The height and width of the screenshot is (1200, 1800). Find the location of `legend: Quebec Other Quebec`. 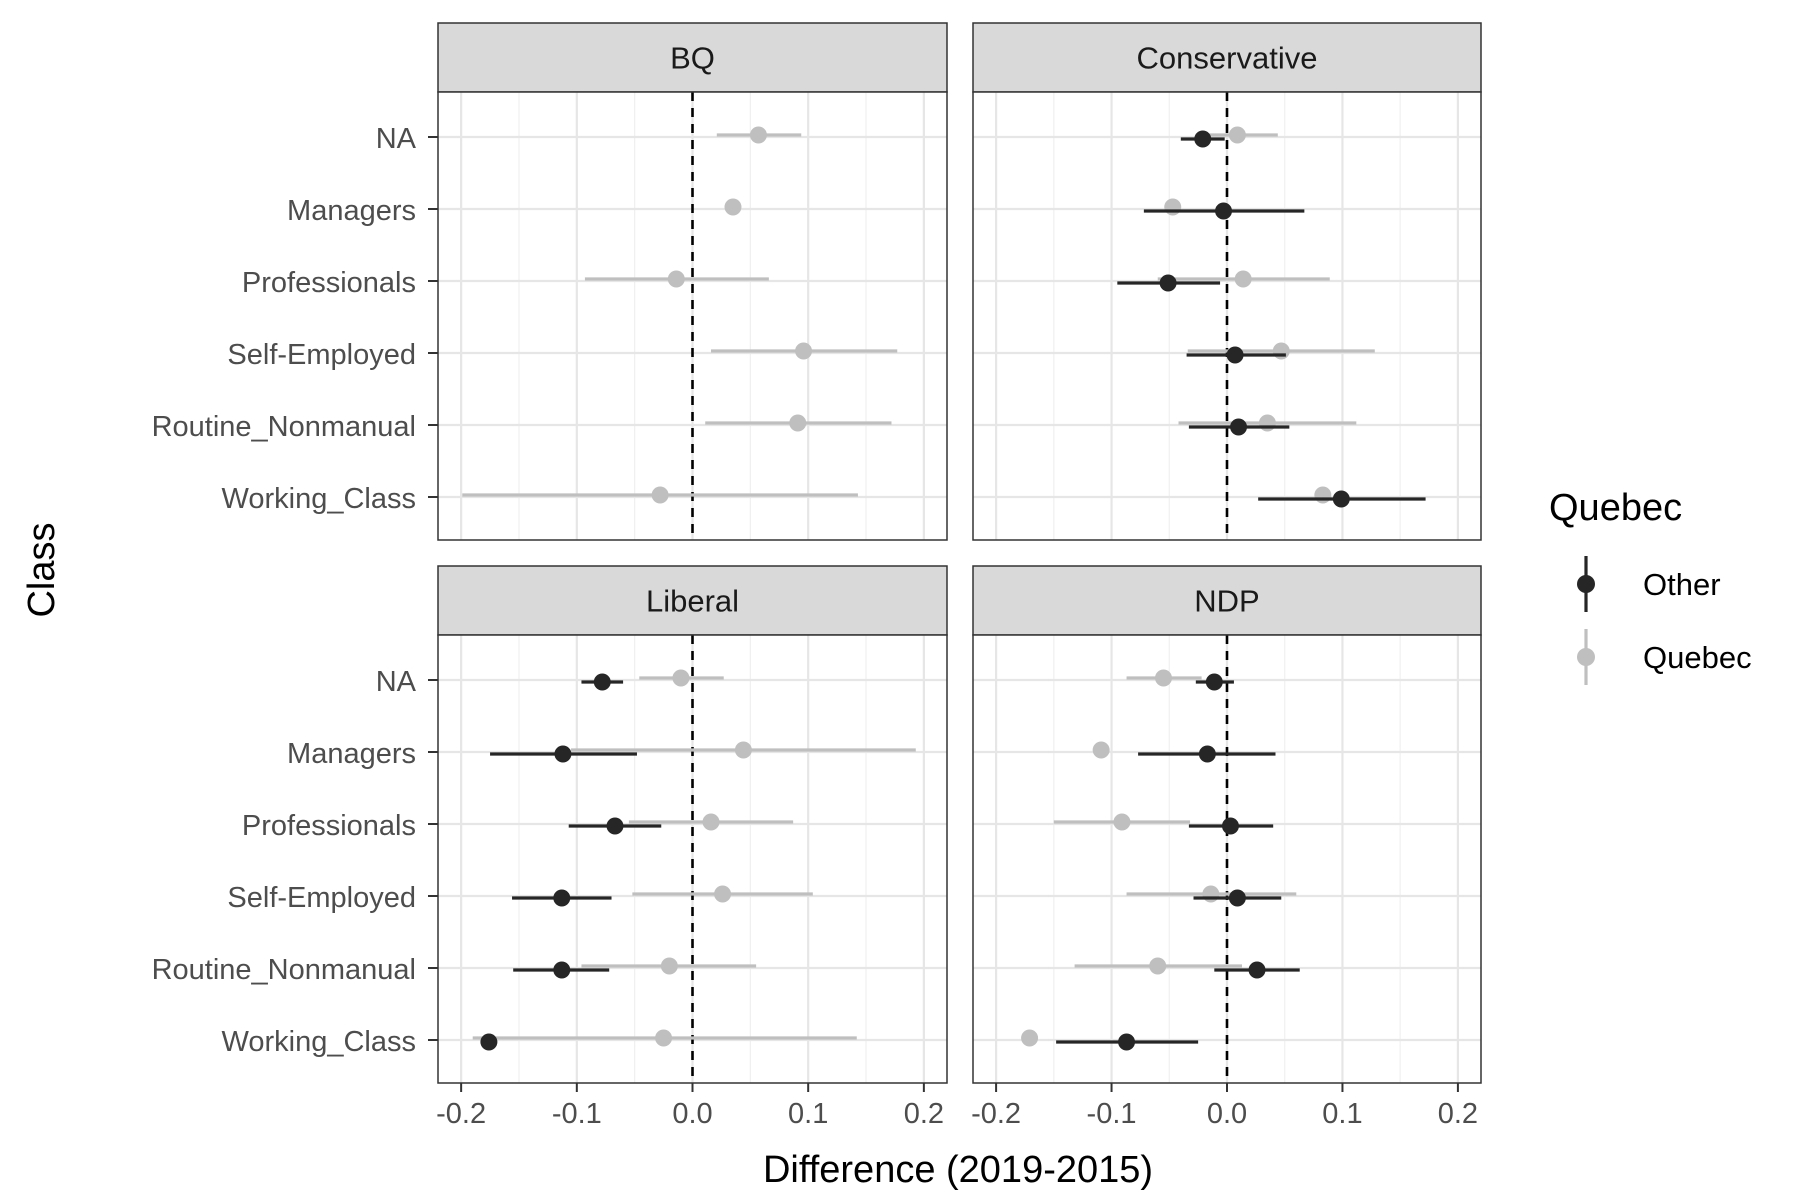

legend: Quebec Other Quebec is located at coordinates (1650, 586).